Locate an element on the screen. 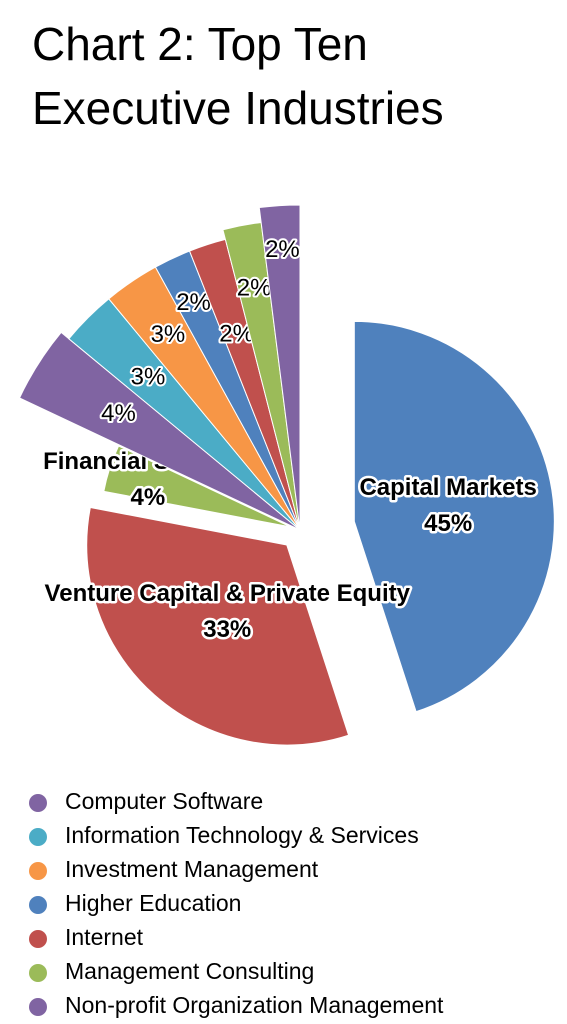  legend-text: Internet is located at coordinates (104, 937).